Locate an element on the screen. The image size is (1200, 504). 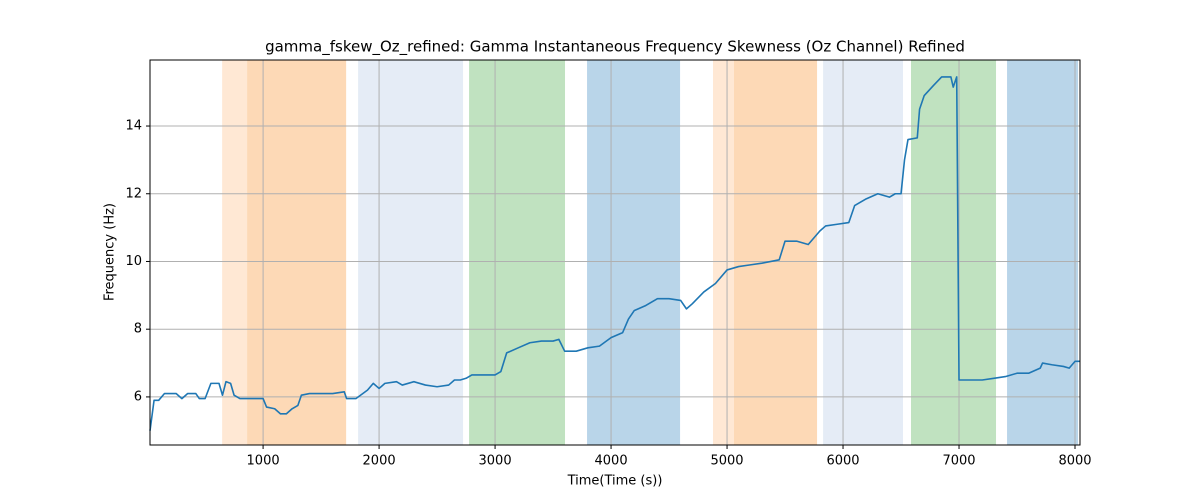
x-tick-label: 6000 is located at coordinates (842, 461).